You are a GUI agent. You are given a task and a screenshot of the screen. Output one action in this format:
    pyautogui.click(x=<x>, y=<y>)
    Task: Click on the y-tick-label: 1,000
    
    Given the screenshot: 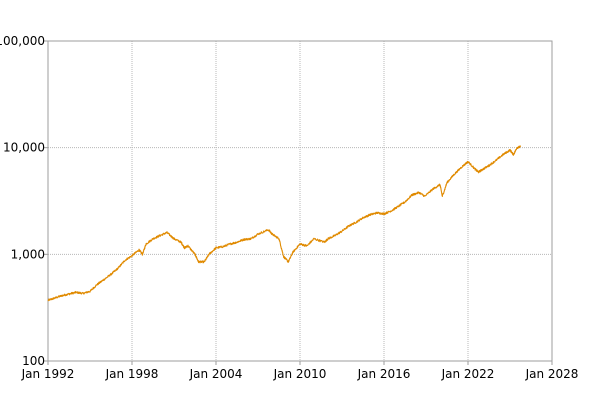 What is the action you would take?
    pyautogui.click(x=28, y=254)
    